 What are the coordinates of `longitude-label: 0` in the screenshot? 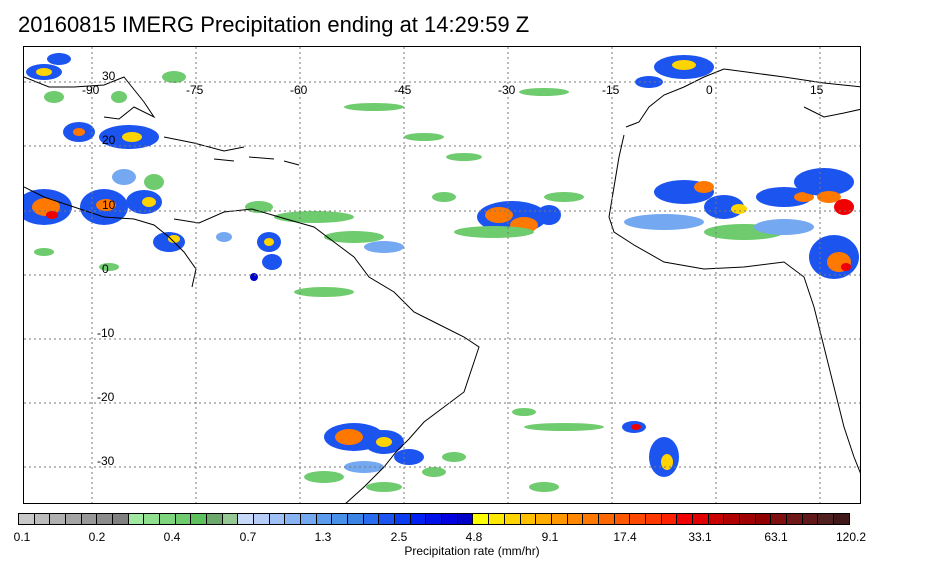 It's located at (709, 90).